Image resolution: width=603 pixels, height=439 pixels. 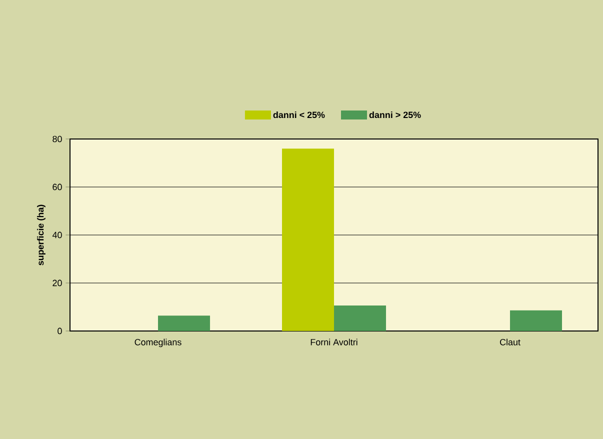 I want to click on x-tick-label: Claut, so click(x=510, y=342).